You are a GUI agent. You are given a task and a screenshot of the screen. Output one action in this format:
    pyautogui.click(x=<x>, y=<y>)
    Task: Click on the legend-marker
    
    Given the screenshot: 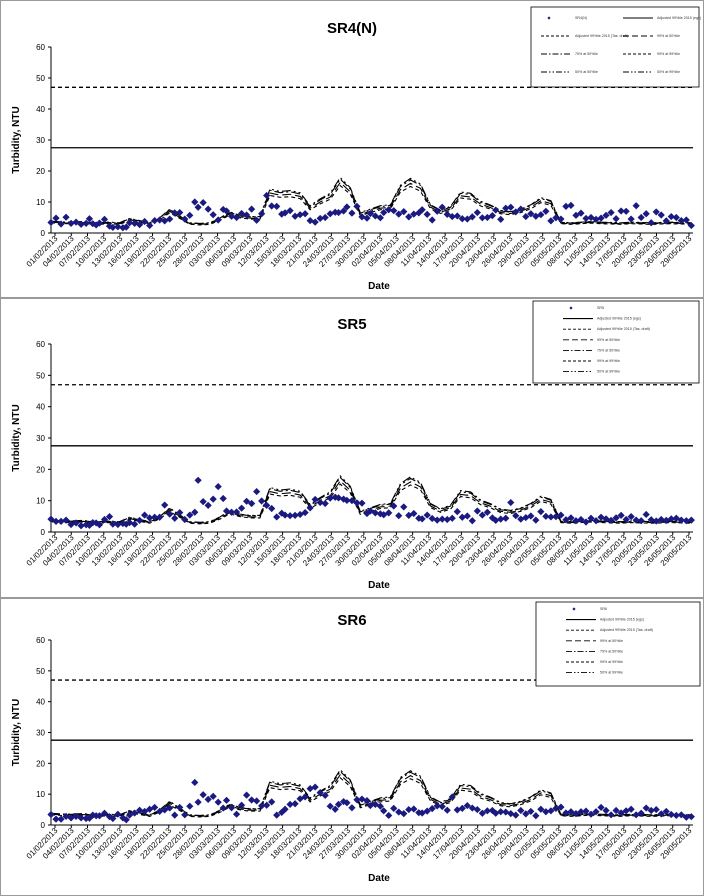 What is the action you would take?
    pyautogui.click(x=549, y=18)
    